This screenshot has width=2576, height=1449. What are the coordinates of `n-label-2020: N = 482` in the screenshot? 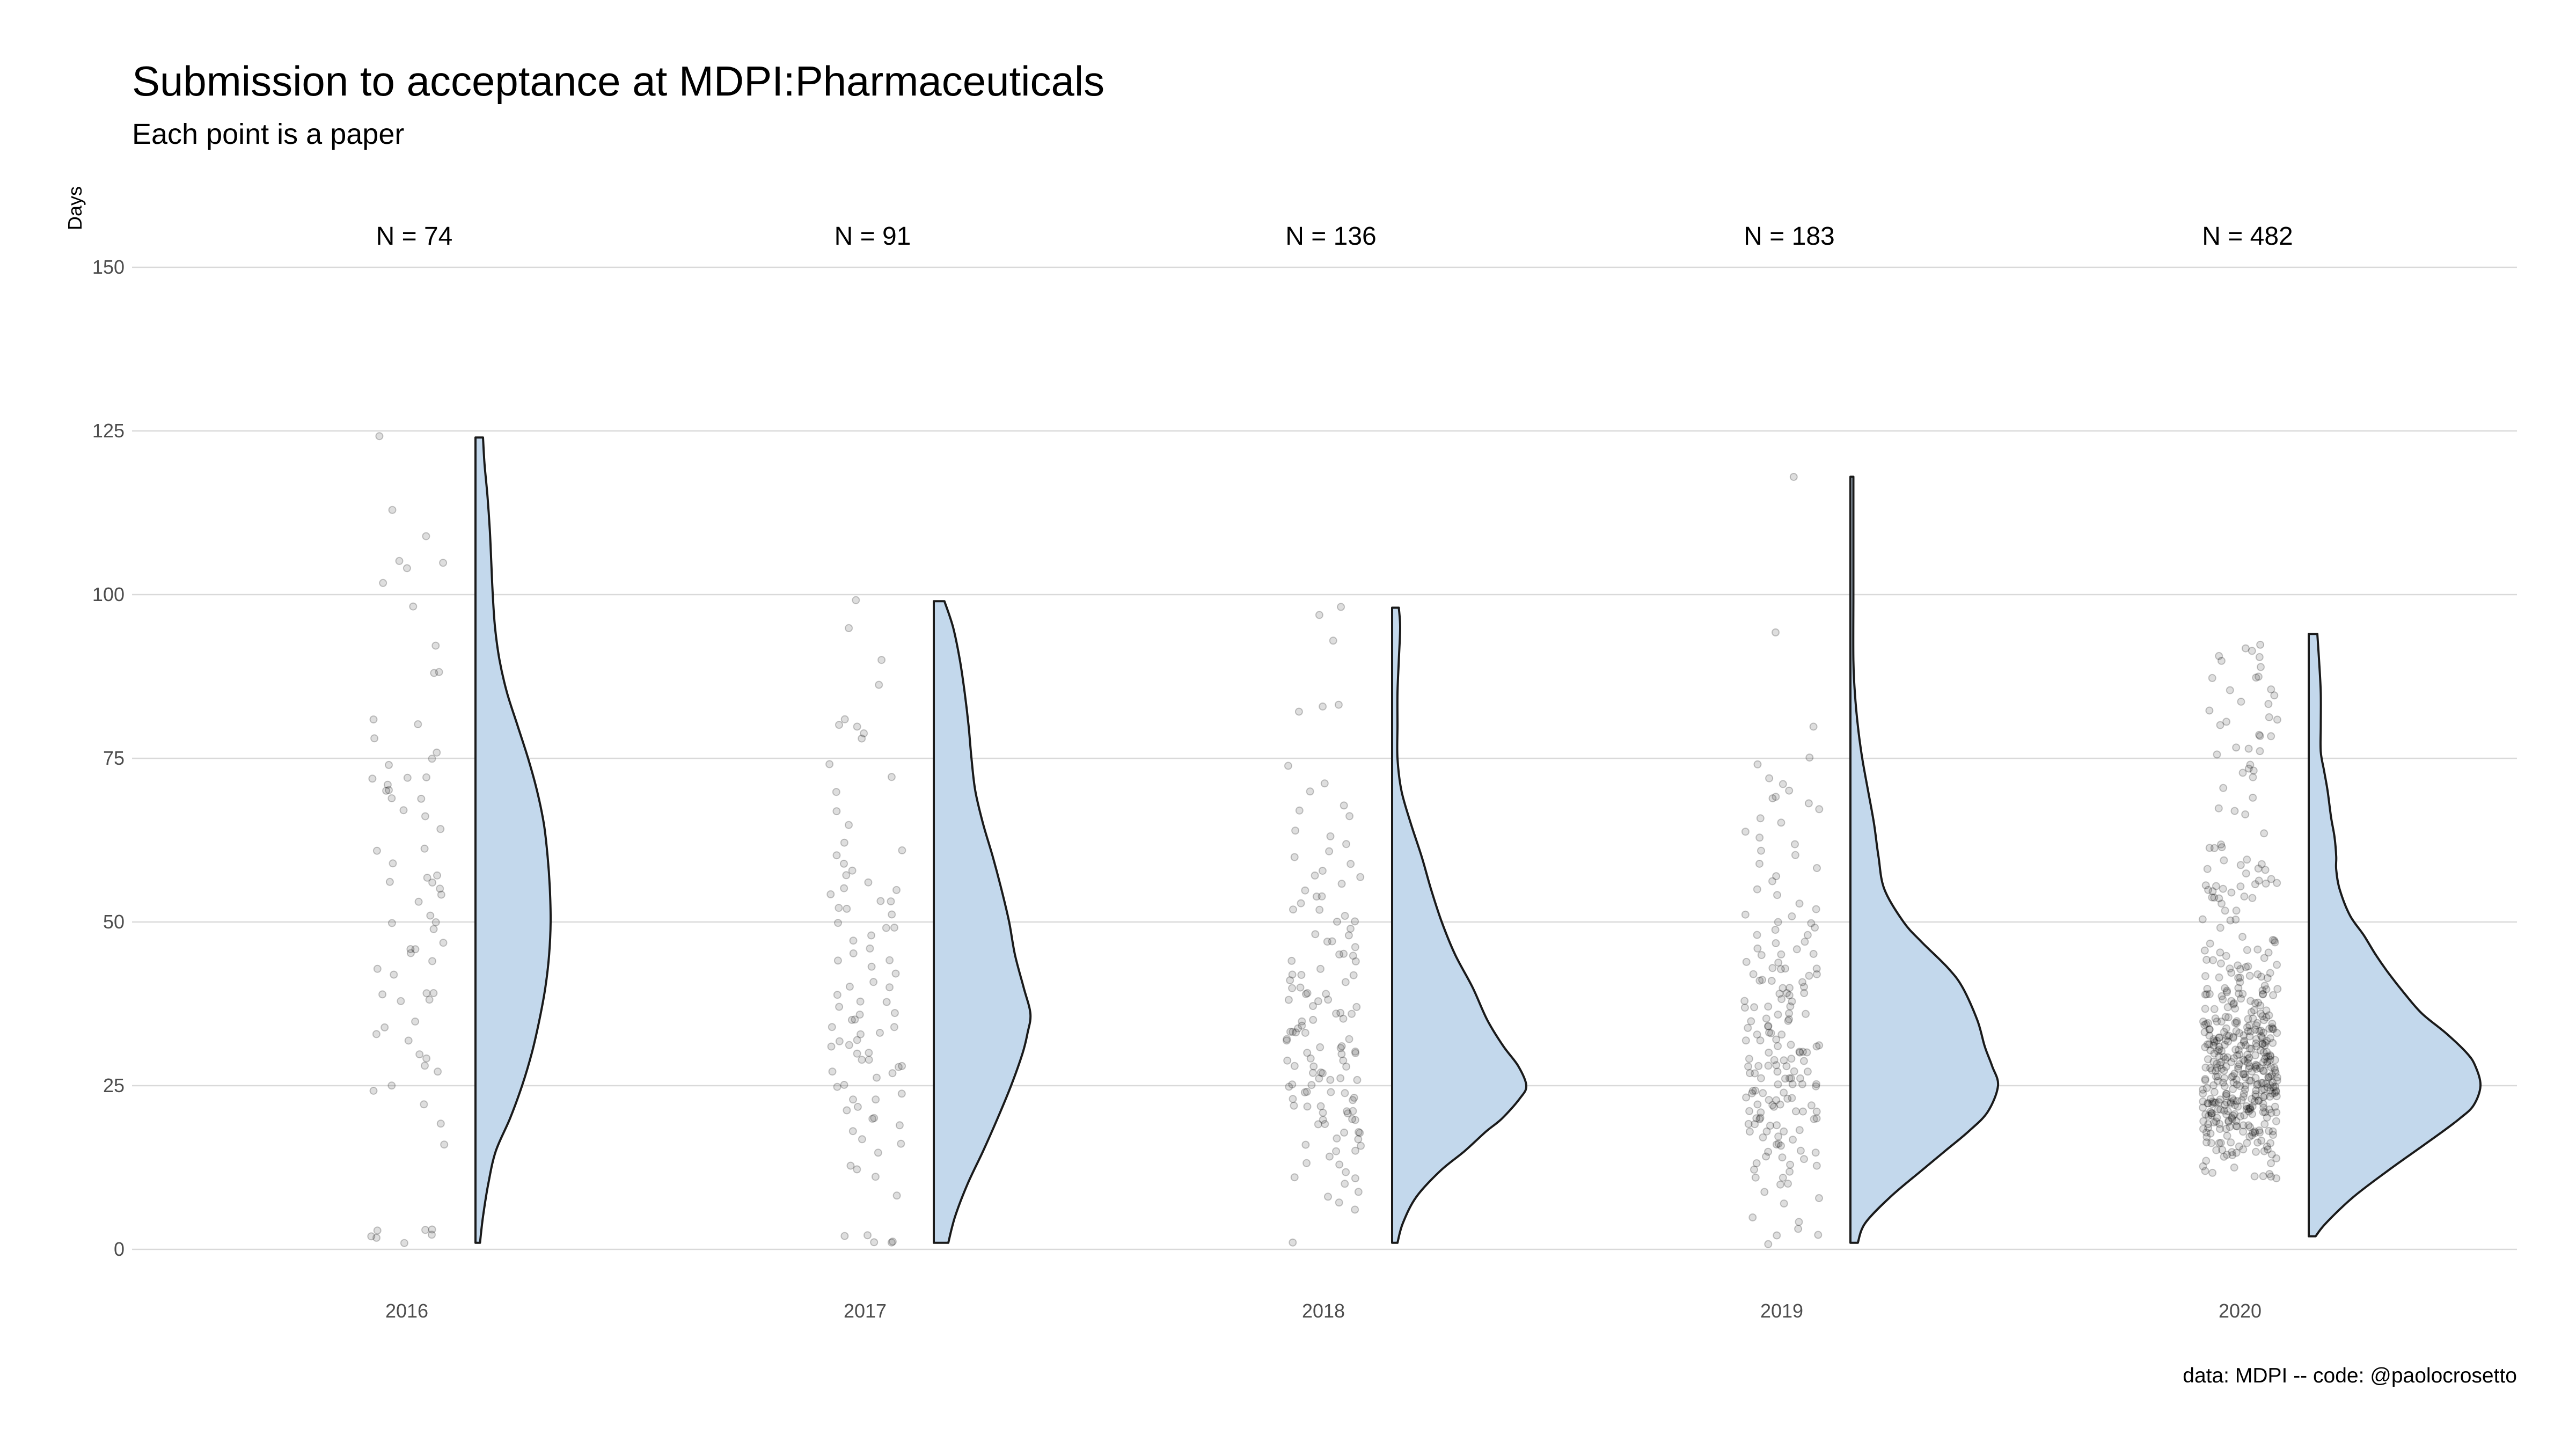 It's located at (2247, 236).